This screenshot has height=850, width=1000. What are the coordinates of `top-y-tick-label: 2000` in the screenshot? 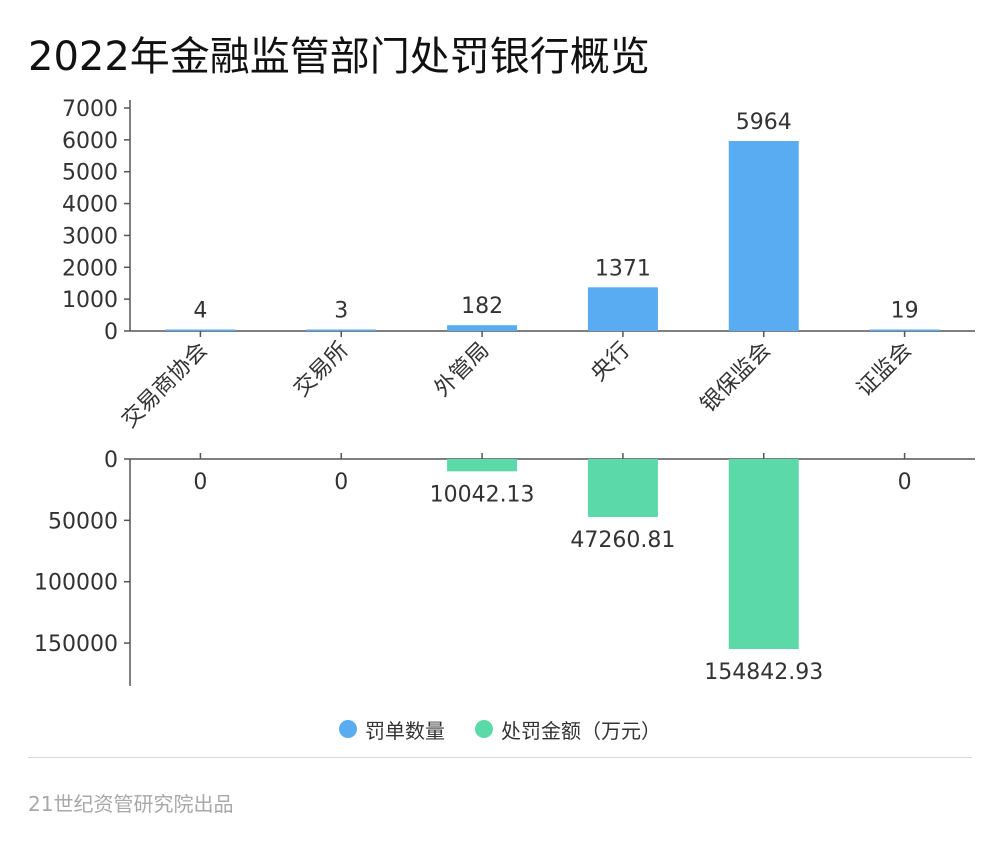 It's located at (90, 268).